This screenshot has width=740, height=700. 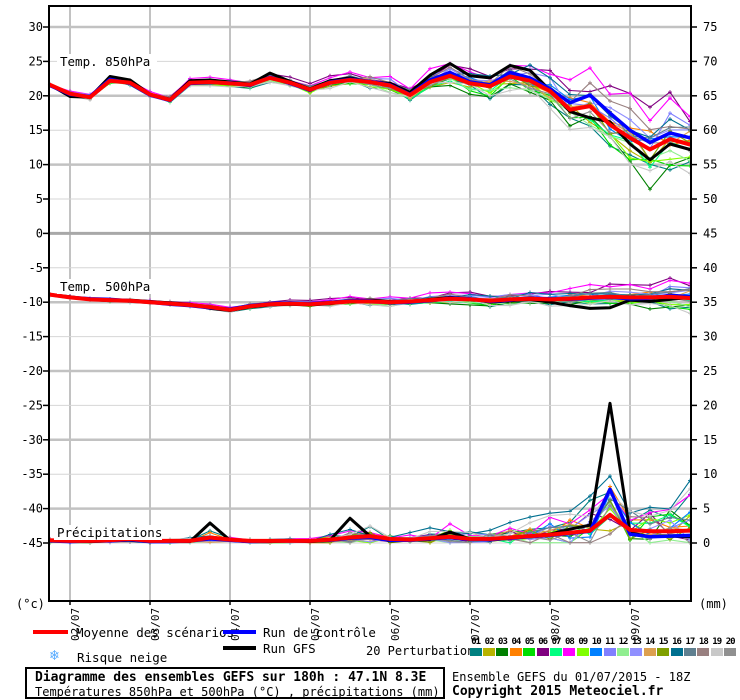 I want to click on svg-text: 09/07, so click(x=635, y=624).